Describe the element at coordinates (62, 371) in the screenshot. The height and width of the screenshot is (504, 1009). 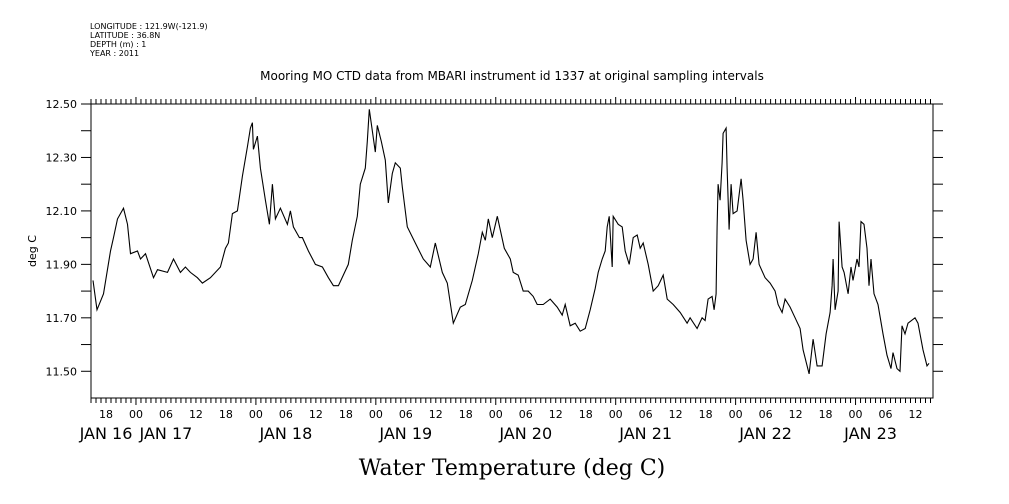
I see `y-tick-label: 11.50` at that location.